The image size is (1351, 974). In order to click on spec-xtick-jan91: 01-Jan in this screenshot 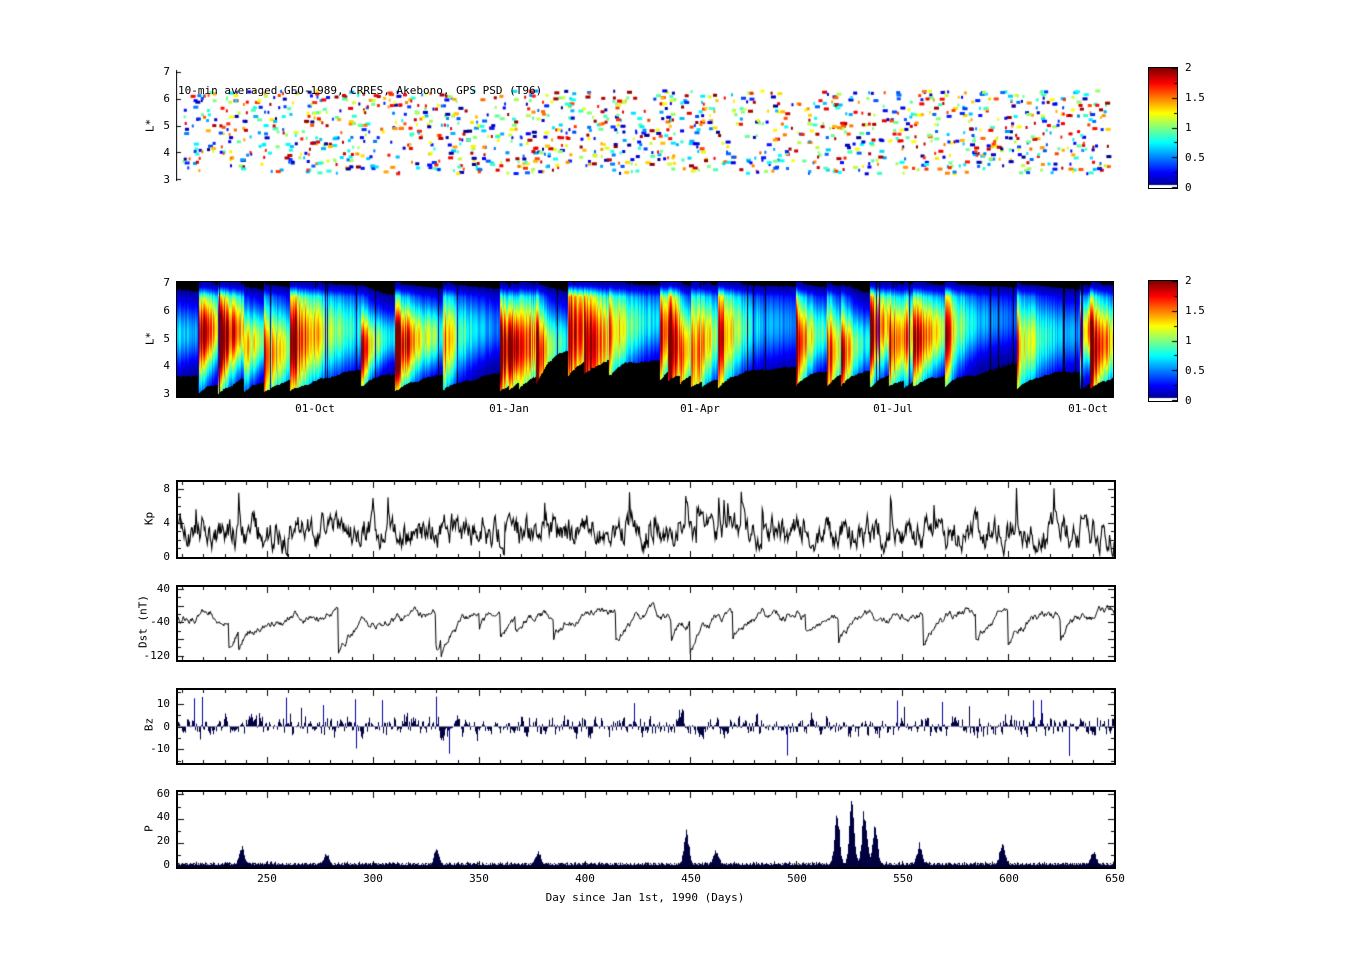, I will do `click(509, 408)`.